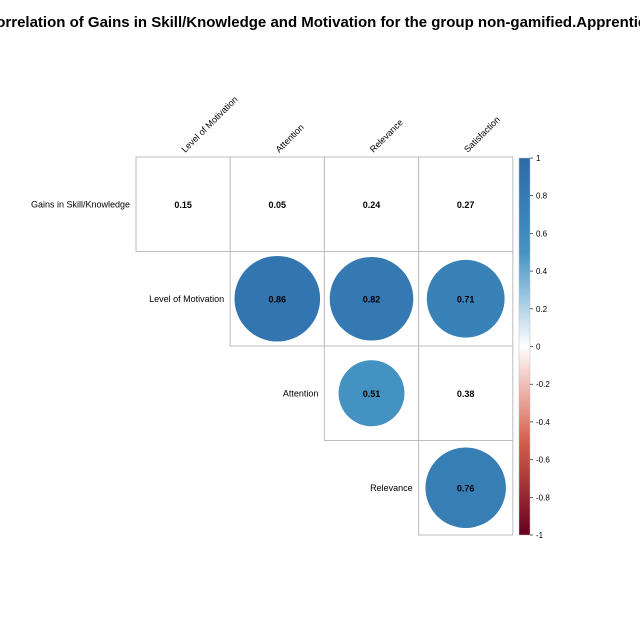  Describe the element at coordinates (542, 309) in the screenshot. I see `colorbar-tick-label: 0.2` at that location.